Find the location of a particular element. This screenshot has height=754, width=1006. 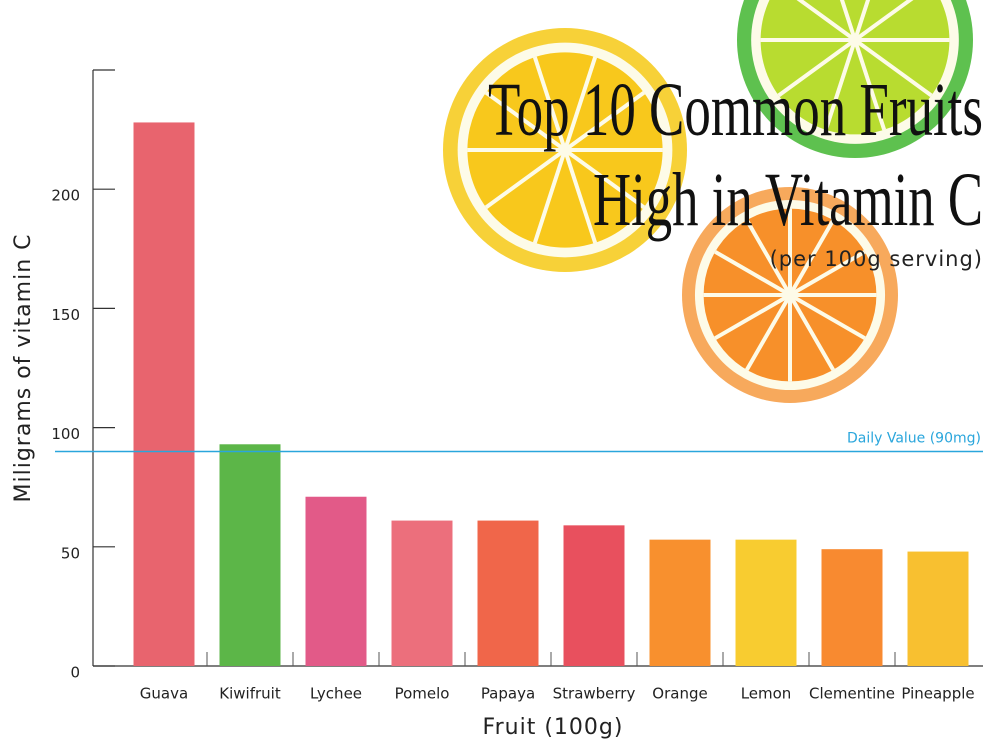

chart-title: Top 10 Common Fruits is located at coordinates (735, 110).